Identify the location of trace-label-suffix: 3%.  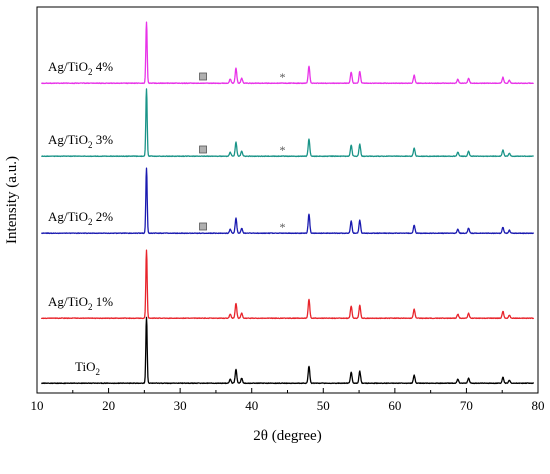
(102, 139).